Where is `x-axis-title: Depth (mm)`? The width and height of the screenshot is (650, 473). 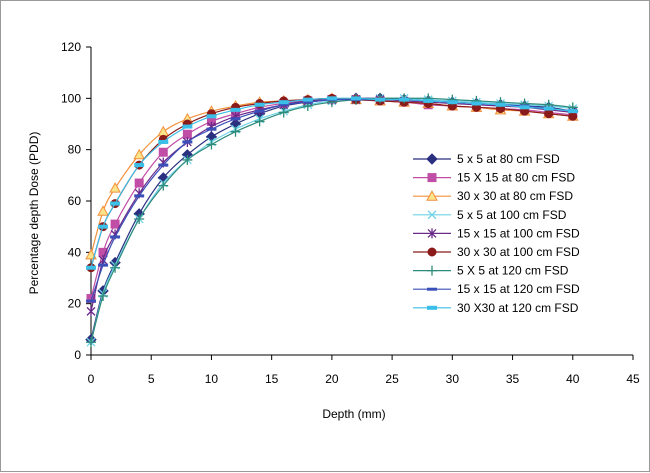
x-axis-title: Depth (mm) is located at coordinates (353, 414).